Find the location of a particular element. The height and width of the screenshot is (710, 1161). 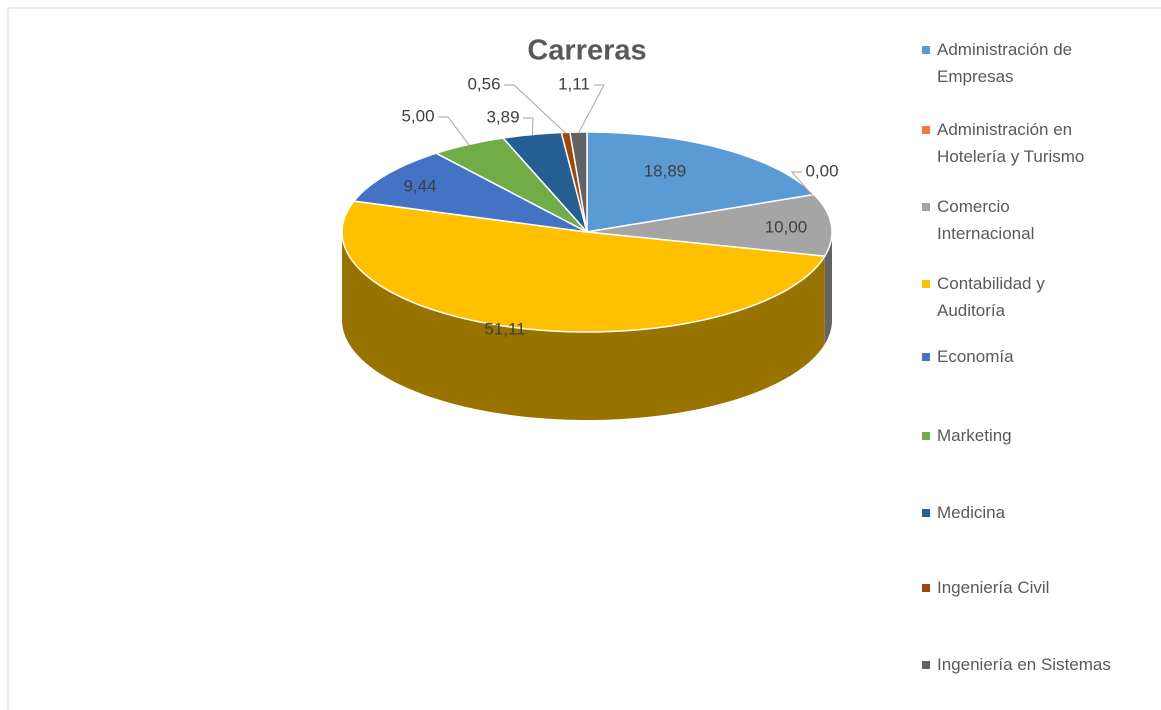

legend-label: Administración de Empresas is located at coordinates (1005, 63).